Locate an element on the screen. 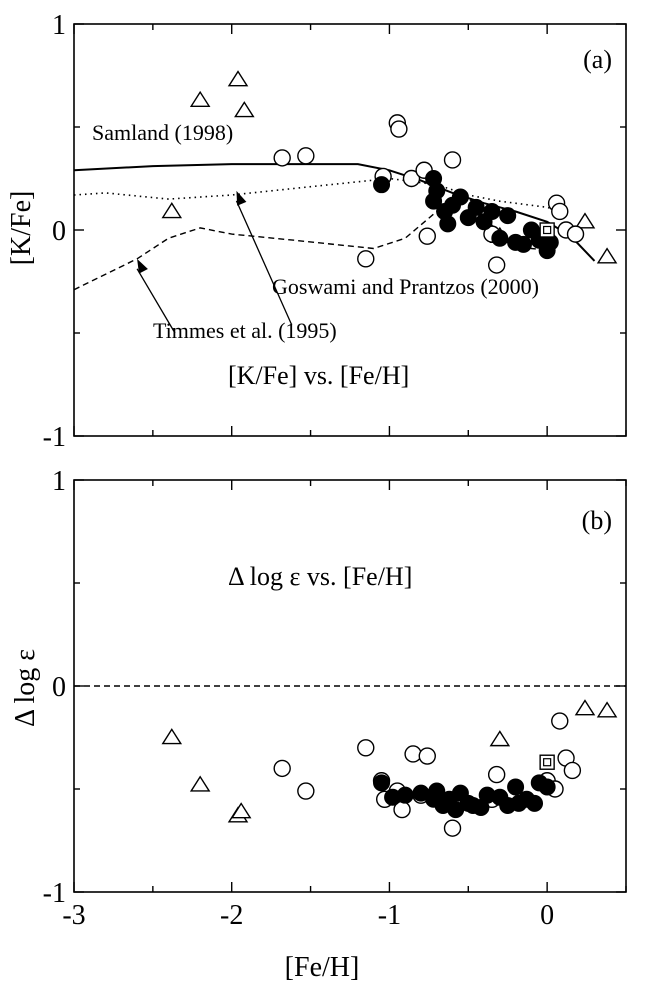 This screenshot has width=654, height=988. panel-b-subtitle: Δ log ε vs. [Fe/H] is located at coordinates (320, 576).